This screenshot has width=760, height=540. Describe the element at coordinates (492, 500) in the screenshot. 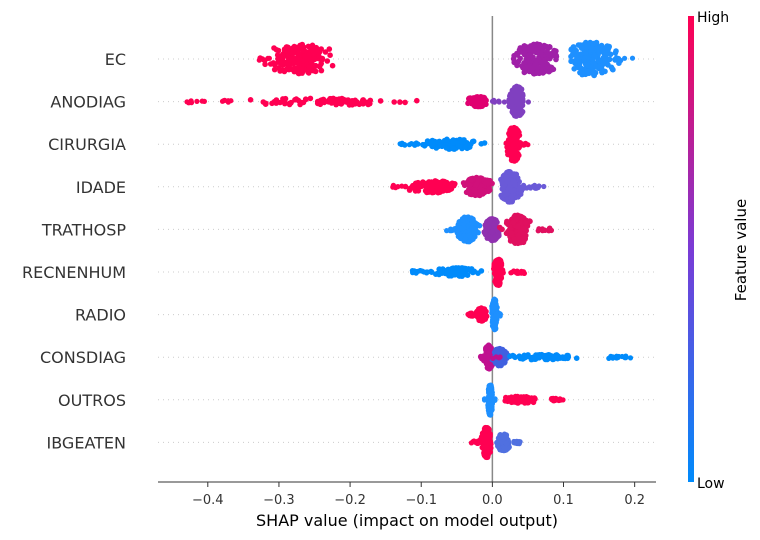

I see `x-tick-label: 0.0` at that location.